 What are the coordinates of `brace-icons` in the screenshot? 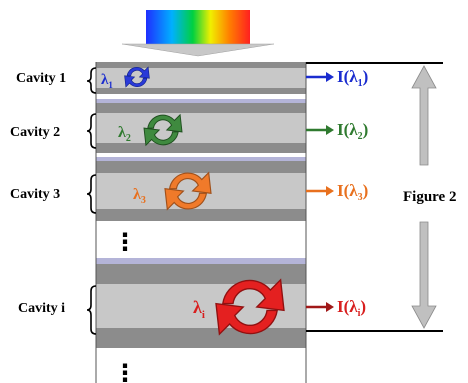 It's located at (91, 201).